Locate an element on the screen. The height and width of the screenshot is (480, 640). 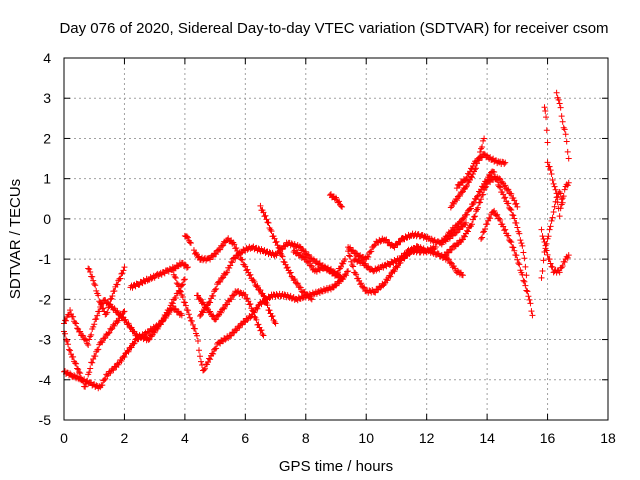
x-tick-label: 6 is located at coordinates (245, 438).